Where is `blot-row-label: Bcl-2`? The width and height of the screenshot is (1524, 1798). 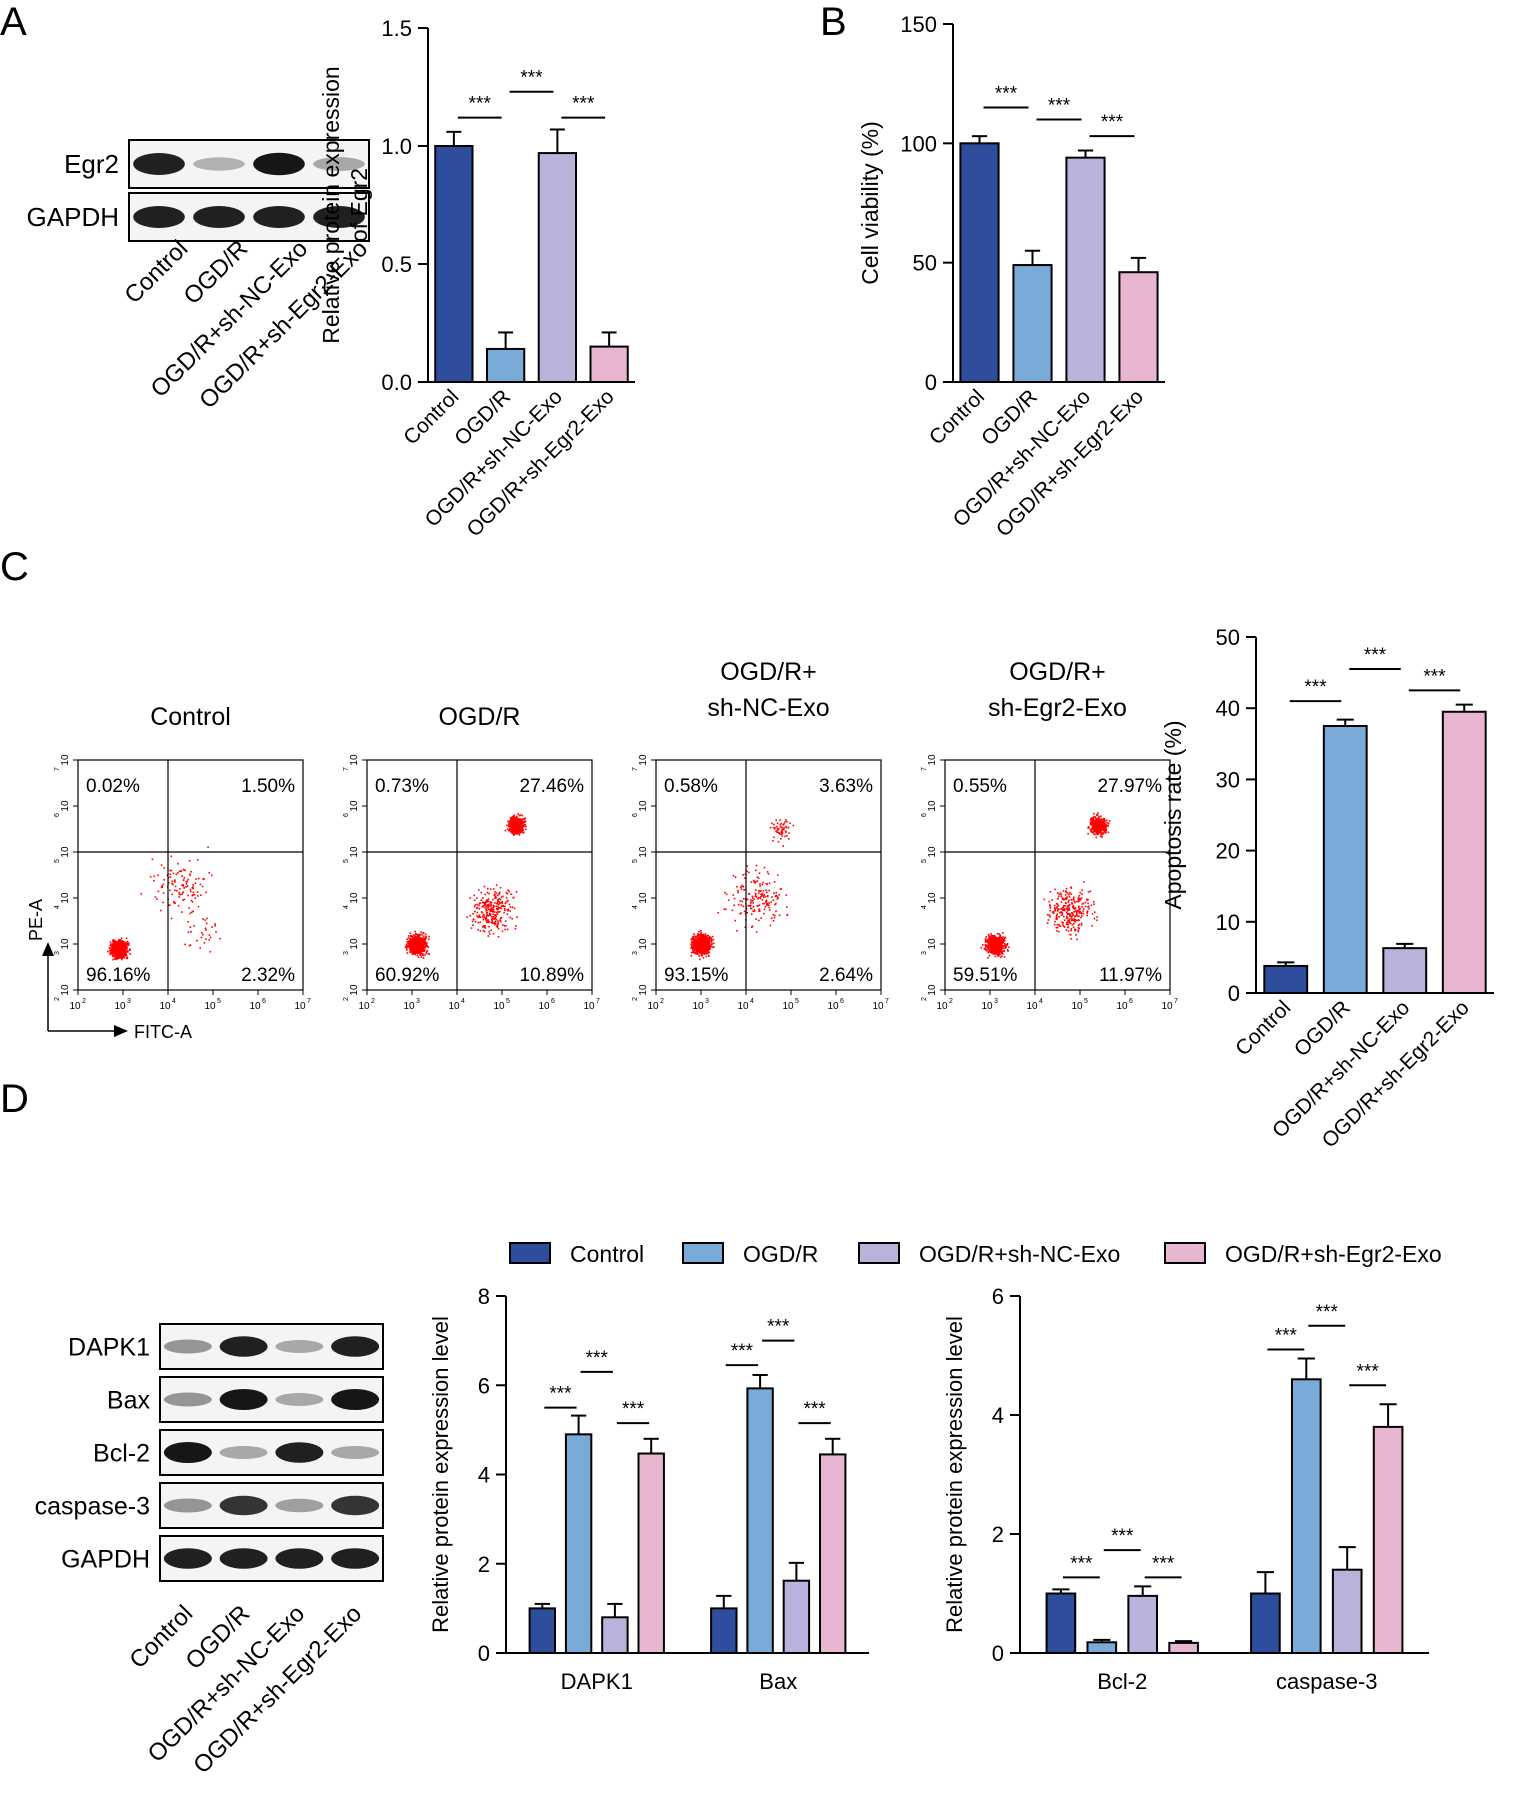 blot-row-label: Bcl-2 is located at coordinates (121, 1453).